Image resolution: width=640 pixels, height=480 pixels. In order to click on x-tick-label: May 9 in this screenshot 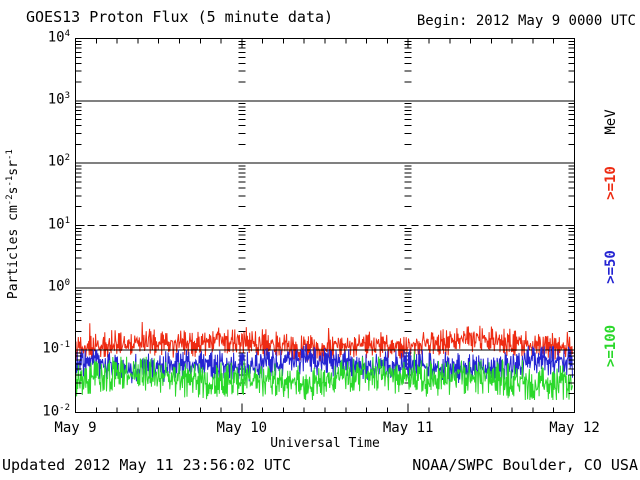, I will do `click(75, 428)`.